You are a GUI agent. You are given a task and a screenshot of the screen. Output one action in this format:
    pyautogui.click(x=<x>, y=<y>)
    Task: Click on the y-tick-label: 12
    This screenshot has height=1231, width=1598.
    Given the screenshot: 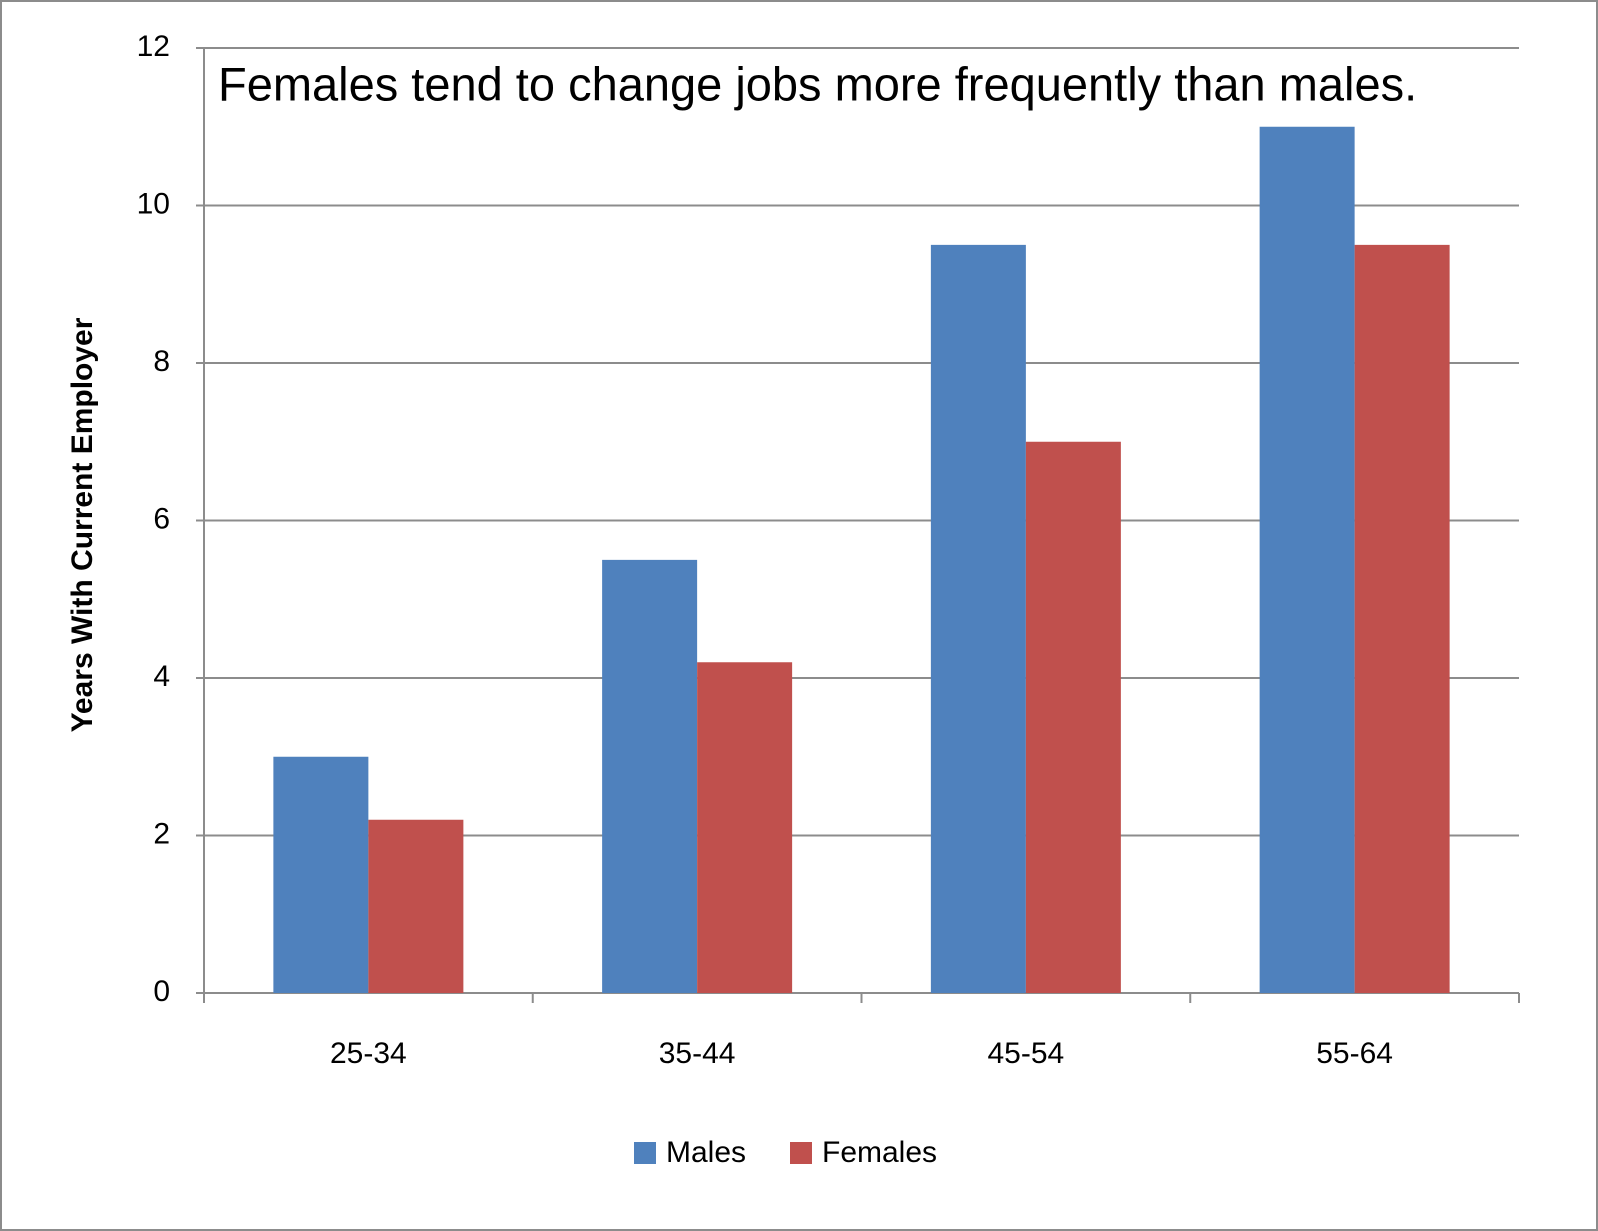 What is the action you would take?
    pyautogui.click(x=153, y=46)
    